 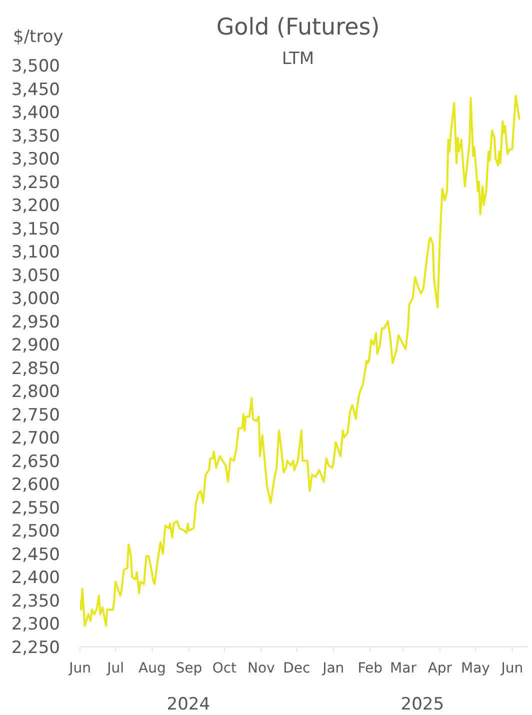 I want to click on y-tick-label: 2,700, so click(x=35, y=438).